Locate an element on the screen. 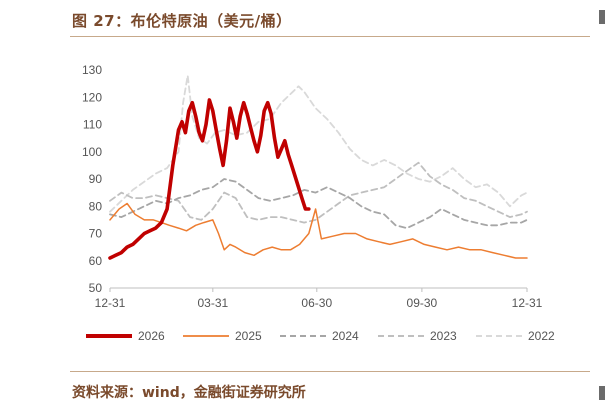 The width and height of the screenshot is (605, 419). y-tick-label: 120 is located at coordinates (92, 97).